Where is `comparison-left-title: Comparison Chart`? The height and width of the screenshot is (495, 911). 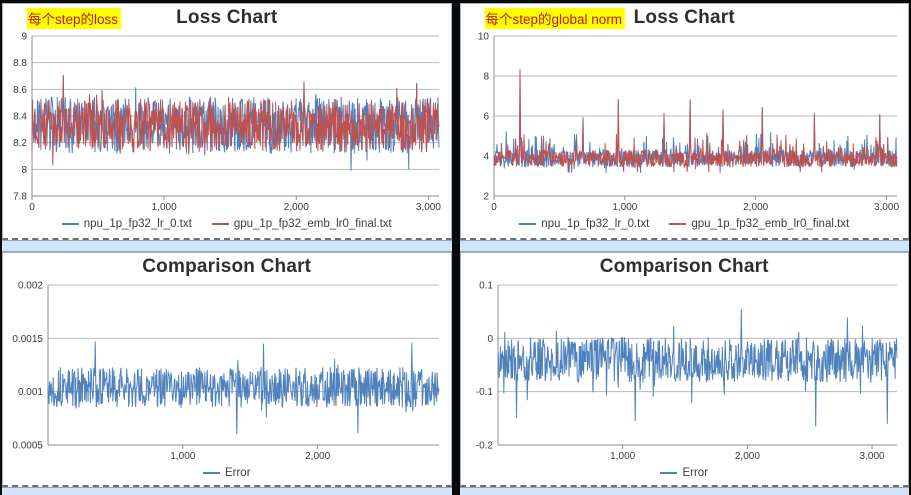 comparison-left-title: Comparison Chart is located at coordinates (227, 266).